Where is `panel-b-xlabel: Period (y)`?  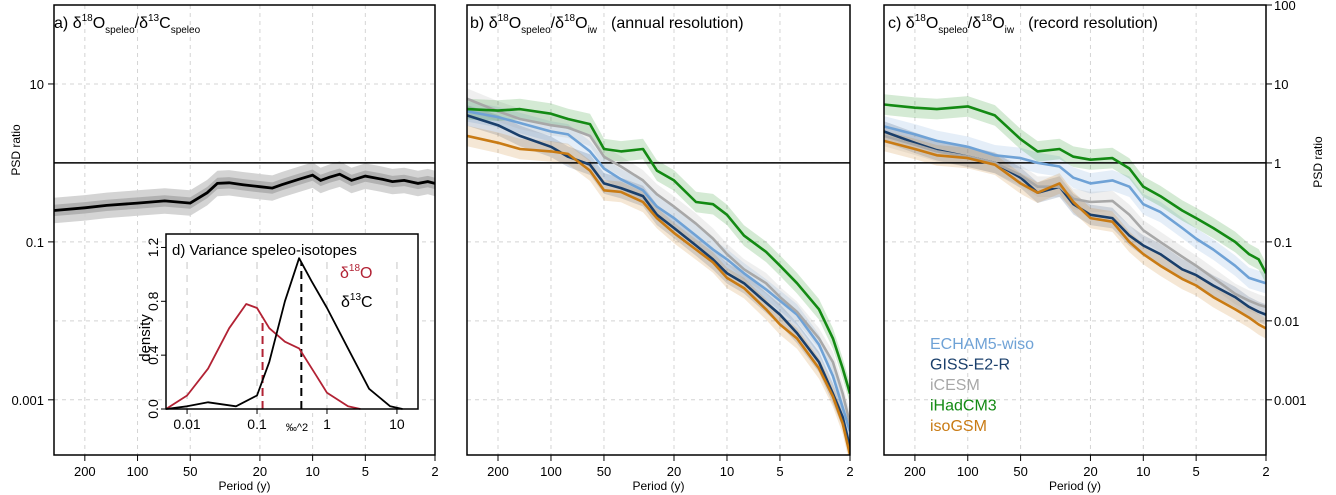 panel-b-xlabel: Period (y) is located at coordinates (658, 486).